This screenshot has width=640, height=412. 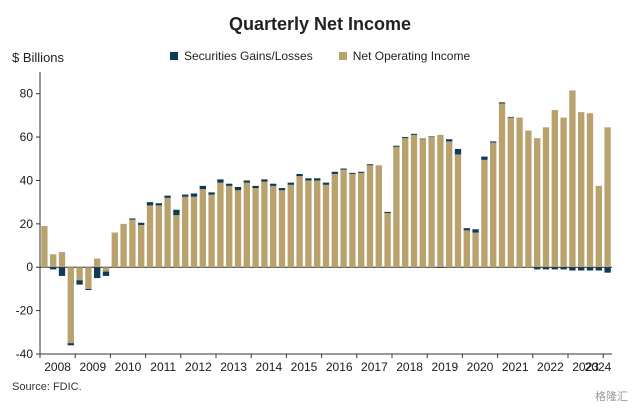 What do you see at coordinates (27, 94) in the screenshot?
I see `y-tick-label: 80` at bounding box center [27, 94].